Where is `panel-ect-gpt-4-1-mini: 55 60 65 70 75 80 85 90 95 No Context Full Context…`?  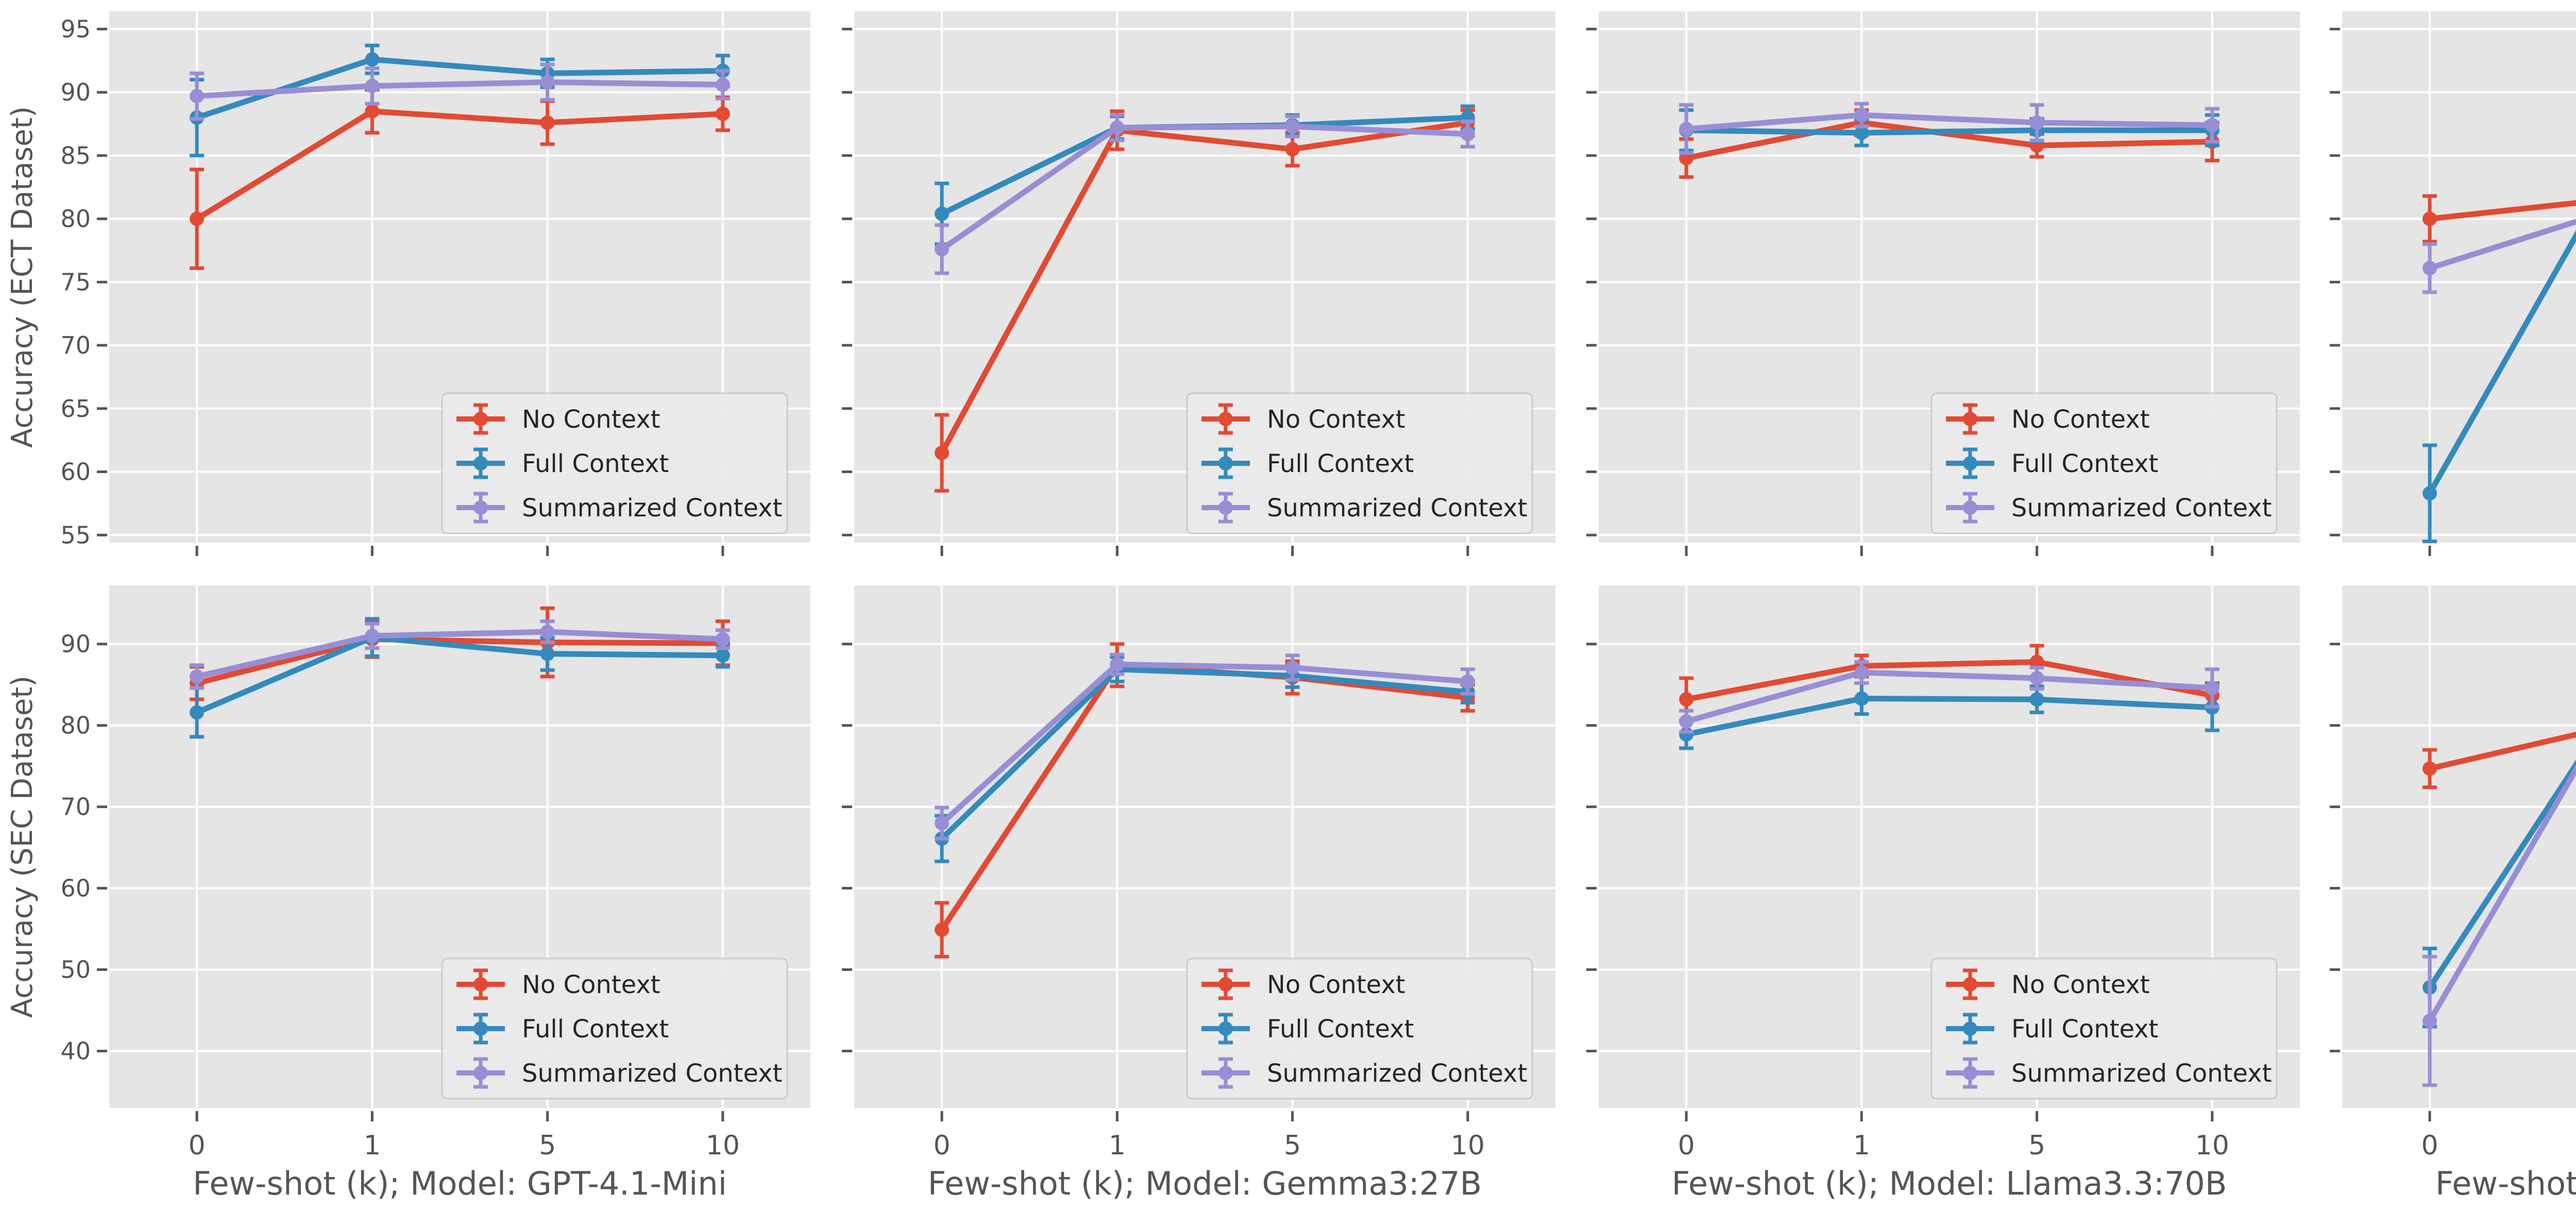
panel-ect-gpt-4-1-mini: 55 60 65 70 75 80 85 90 95 No Context Full Context… is located at coordinates (408, 284).